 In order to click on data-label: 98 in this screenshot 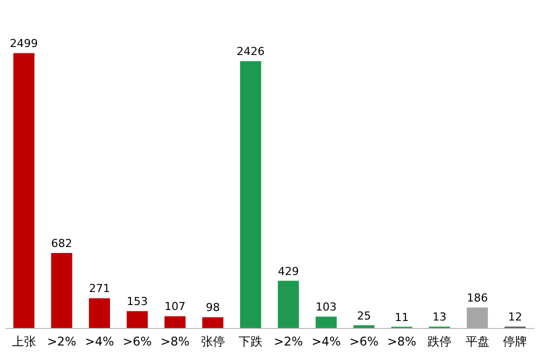, I will do `click(213, 307)`.